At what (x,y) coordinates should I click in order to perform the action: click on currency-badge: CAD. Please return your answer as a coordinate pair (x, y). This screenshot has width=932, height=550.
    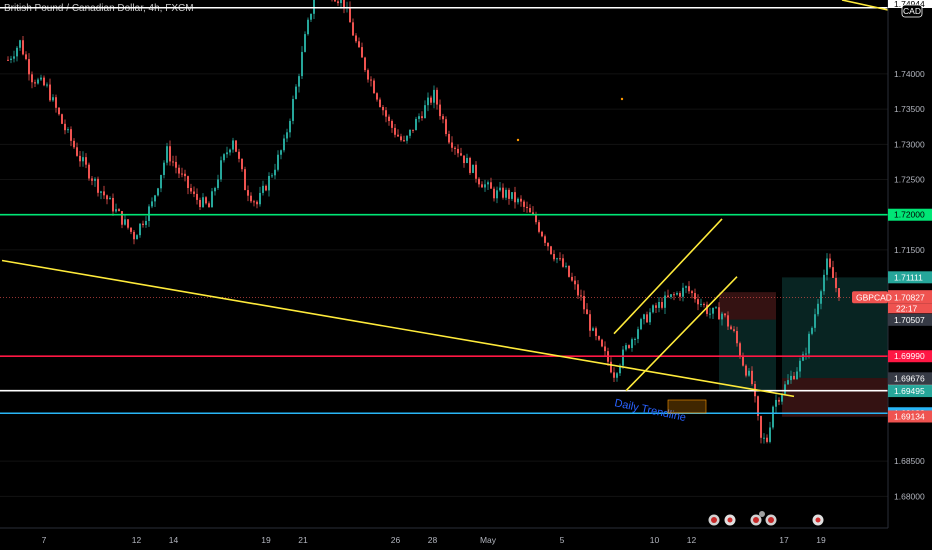
    Looking at the image, I should click on (912, 11).